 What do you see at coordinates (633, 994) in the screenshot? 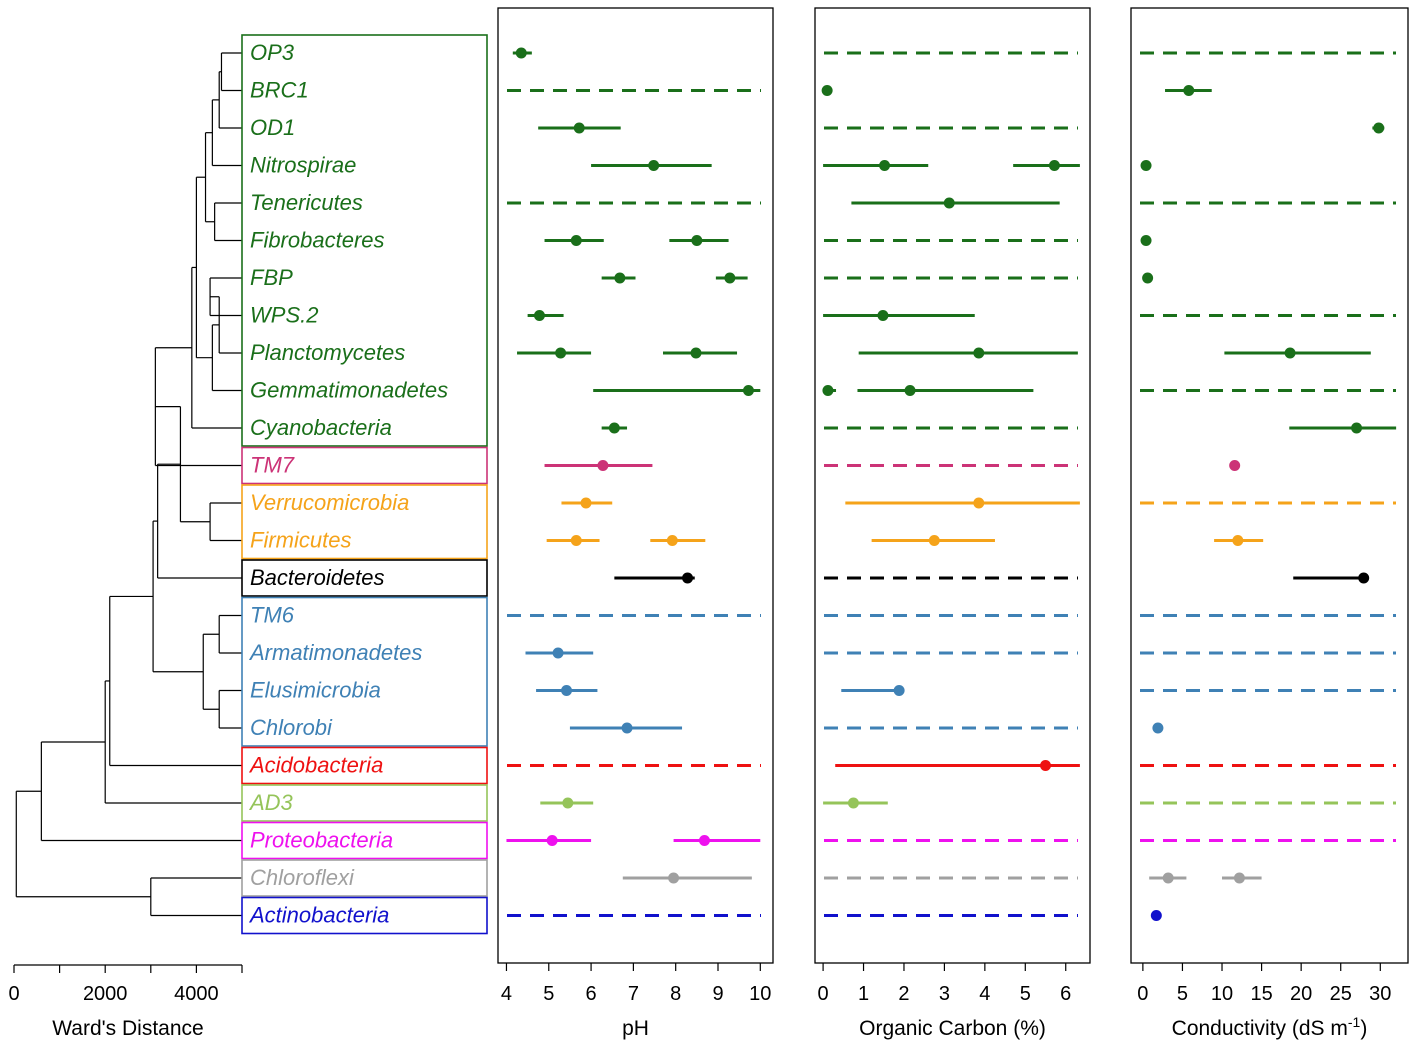
I see `panel-tick-label: 7` at bounding box center [633, 994].